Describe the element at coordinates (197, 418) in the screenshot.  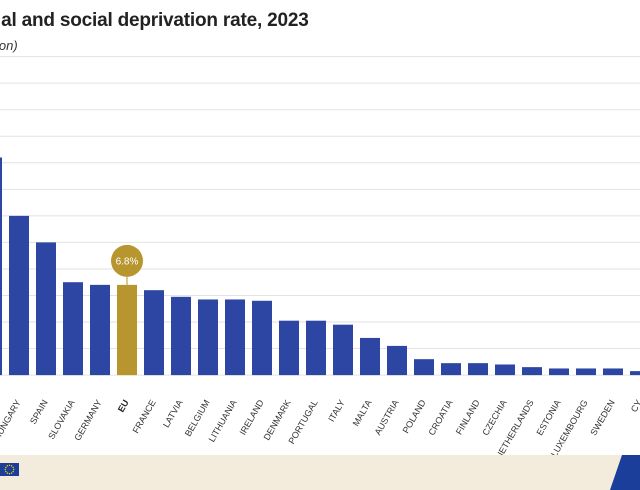
I see `category-label: BELGIUM` at that location.